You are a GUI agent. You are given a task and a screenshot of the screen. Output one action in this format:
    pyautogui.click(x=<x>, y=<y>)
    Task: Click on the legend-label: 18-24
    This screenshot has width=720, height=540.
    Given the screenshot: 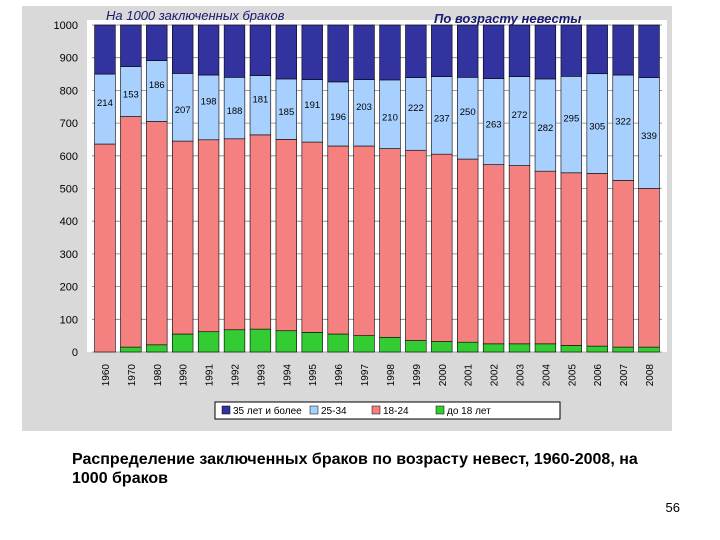 What is the action you would take?
    pyautogui.click(x=396, y=411)
    